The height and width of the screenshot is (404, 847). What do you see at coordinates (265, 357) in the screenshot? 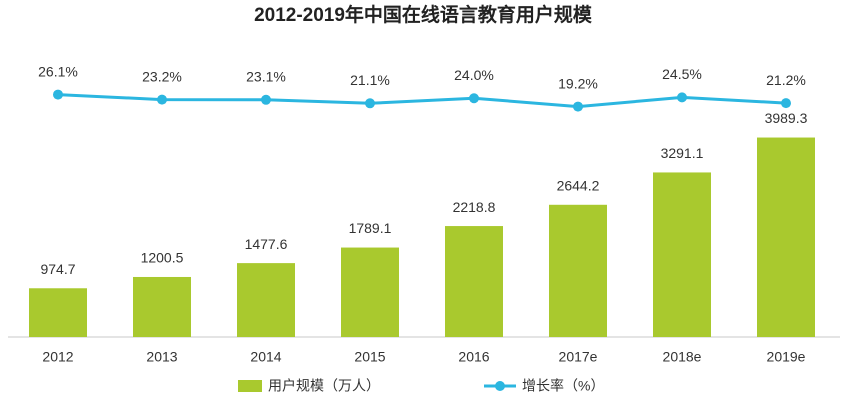
I see `x-tick-label: 2014` at bounding box center [265, 357].